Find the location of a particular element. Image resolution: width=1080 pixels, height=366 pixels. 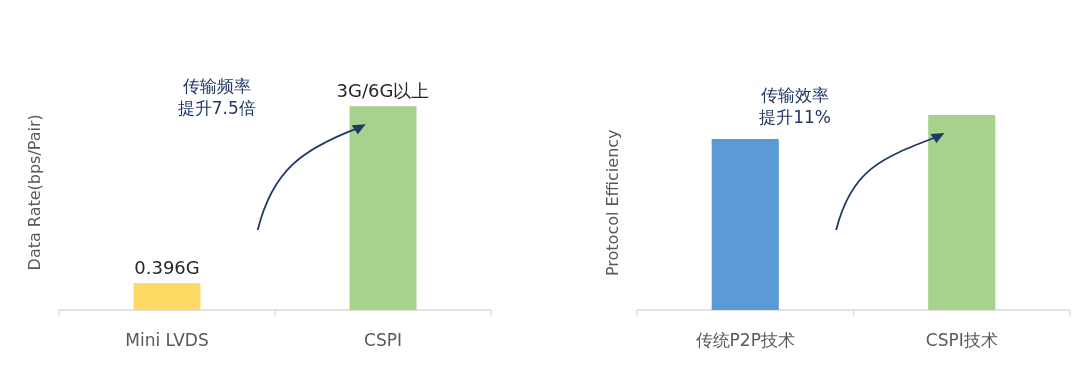

x-tick-label: CSPI技术 is located at coordinates (961, 340).